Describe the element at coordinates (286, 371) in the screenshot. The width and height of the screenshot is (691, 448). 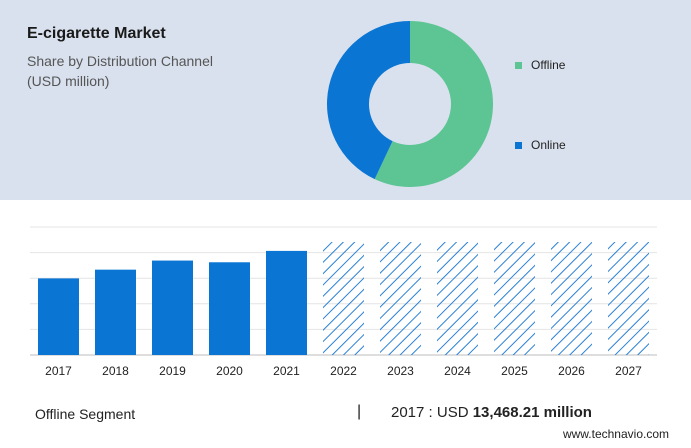
I see `x-tick-label-2021: 2021` at that location.